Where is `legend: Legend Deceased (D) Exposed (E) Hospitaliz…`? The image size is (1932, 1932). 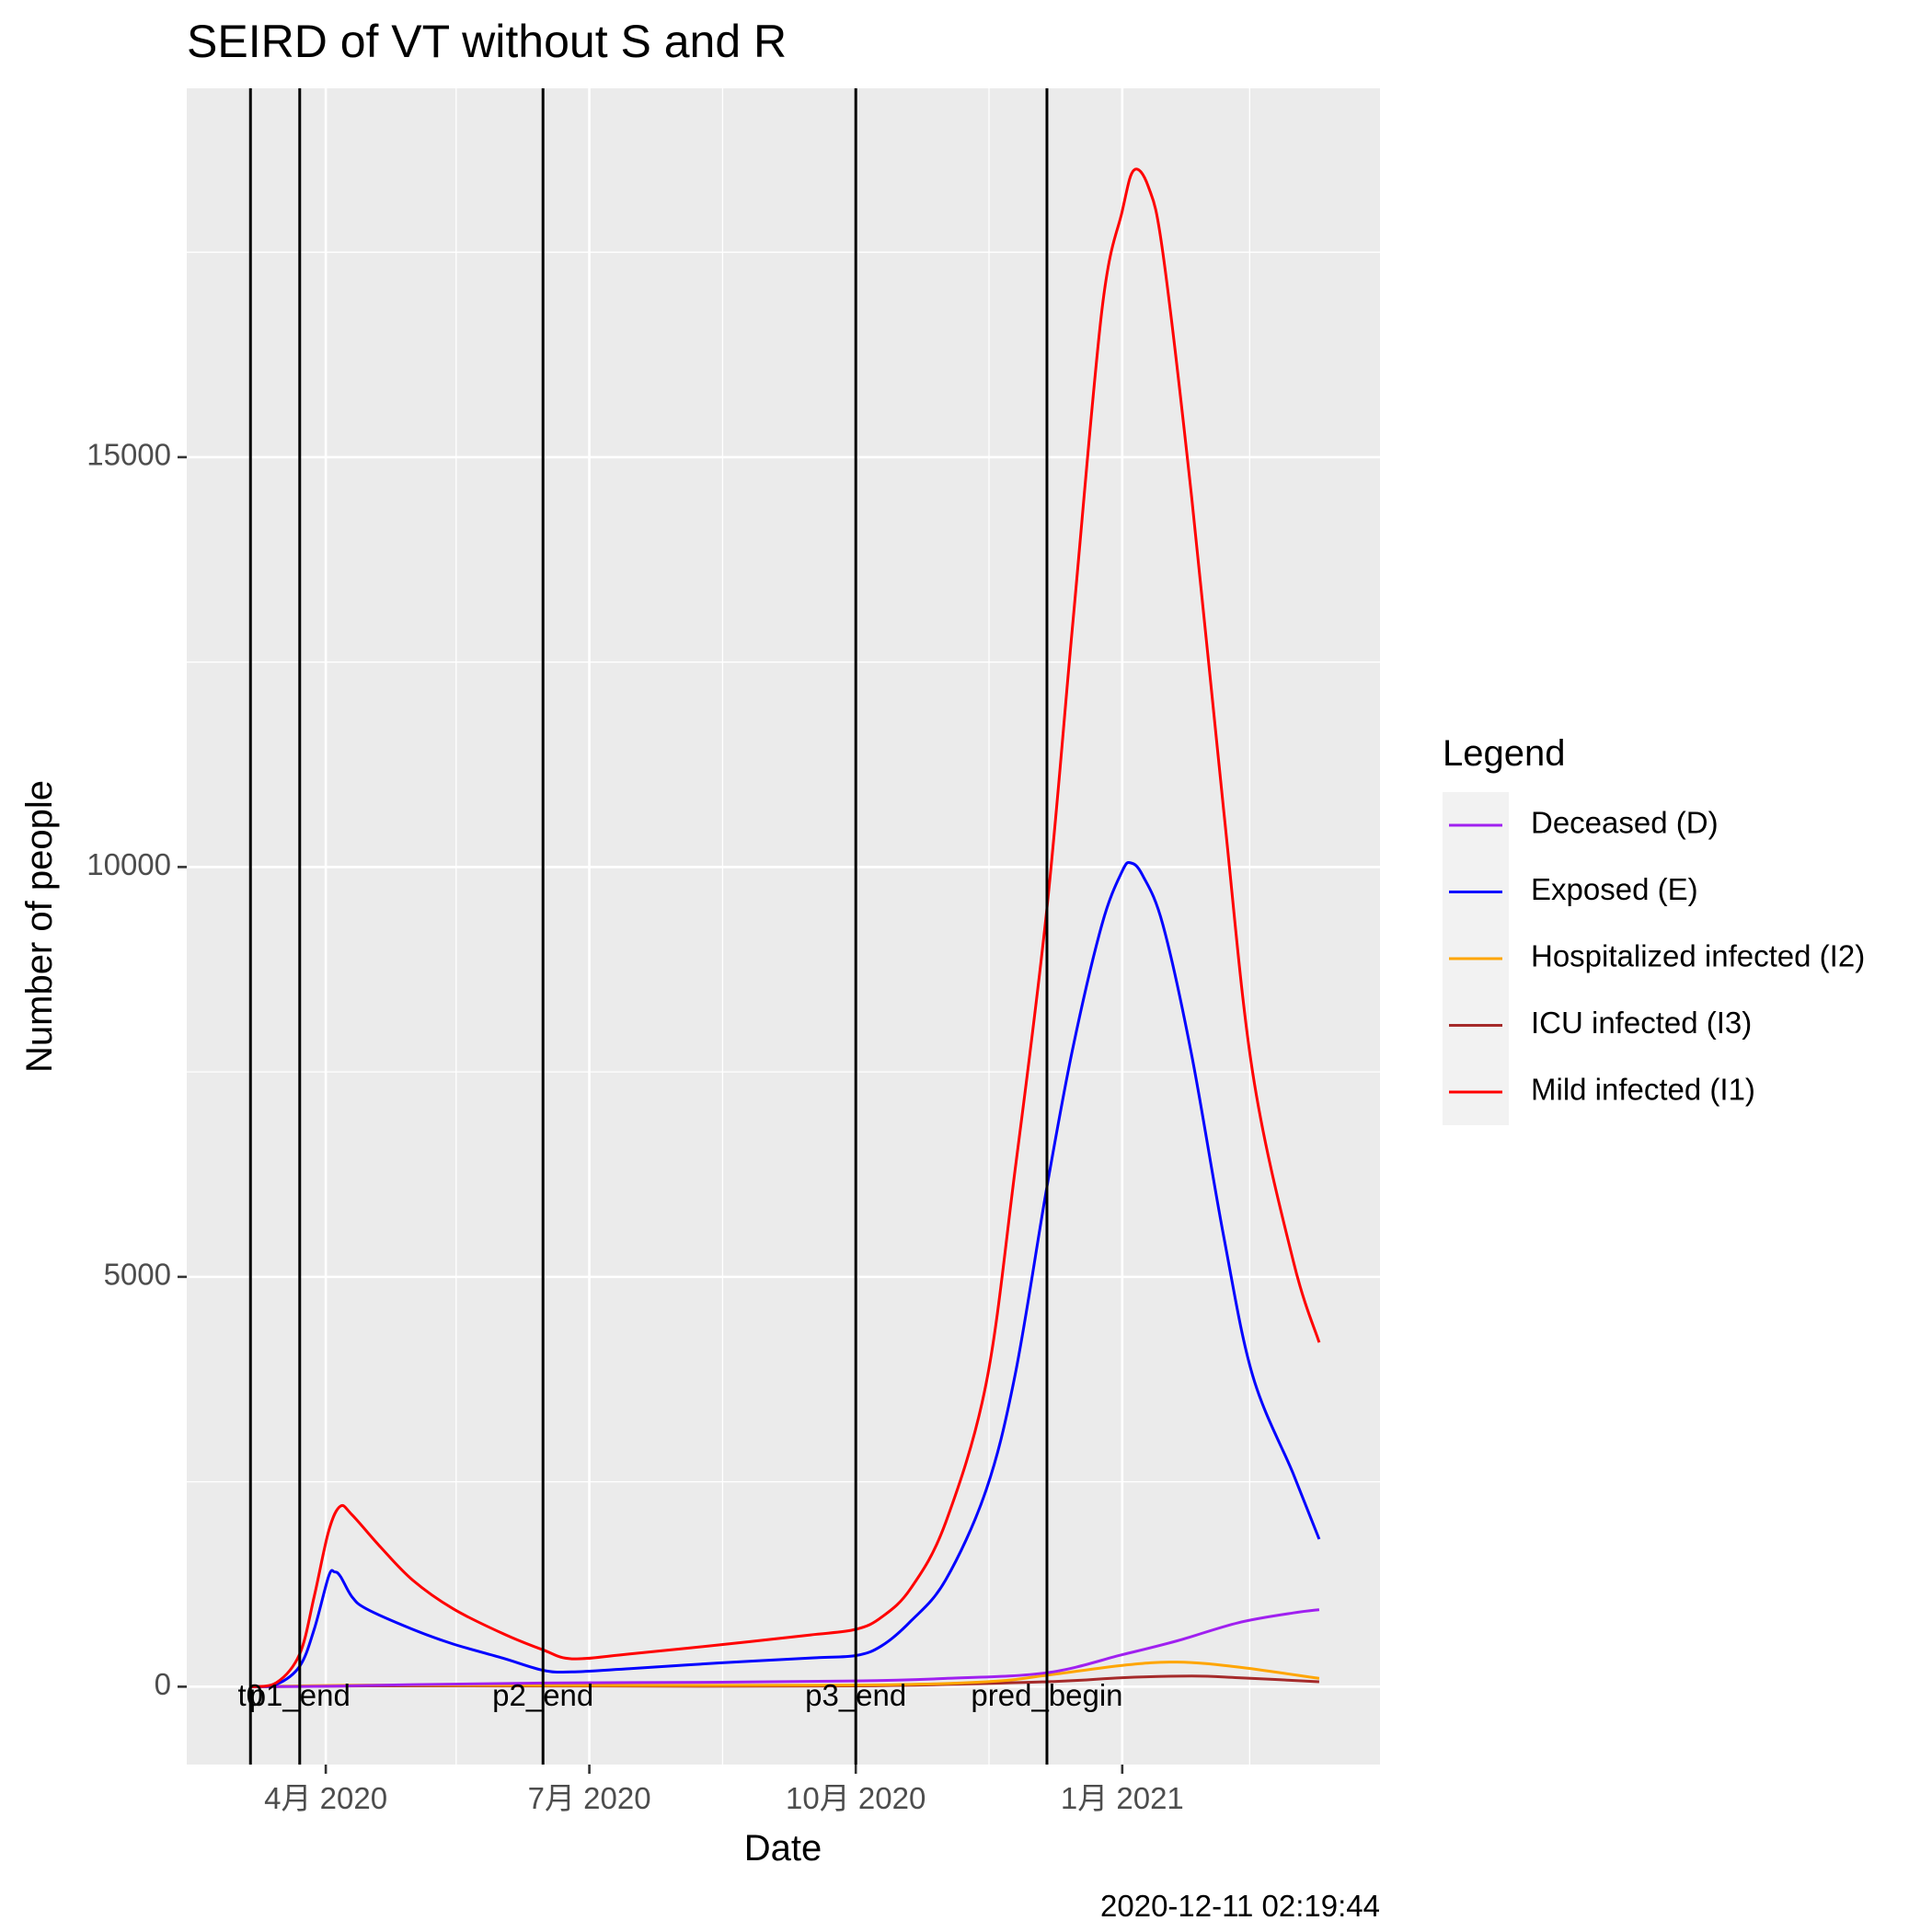
legend: Legend Deceased (D) Exposed (E) Hospitaliz… is located at coordinates (1654, 929).